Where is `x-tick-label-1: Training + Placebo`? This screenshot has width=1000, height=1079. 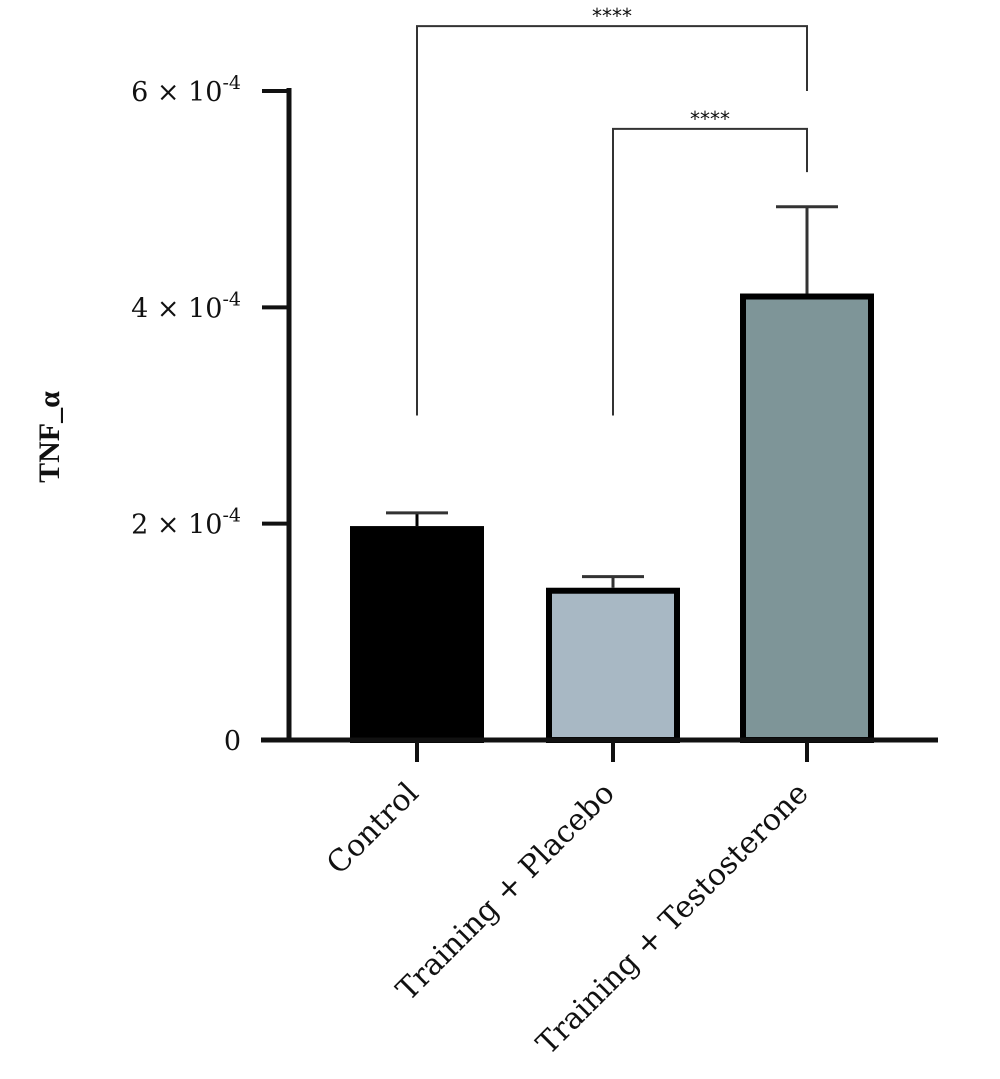 x-tick-label-1: Training + Placebo is located at coordinates (506, 892).